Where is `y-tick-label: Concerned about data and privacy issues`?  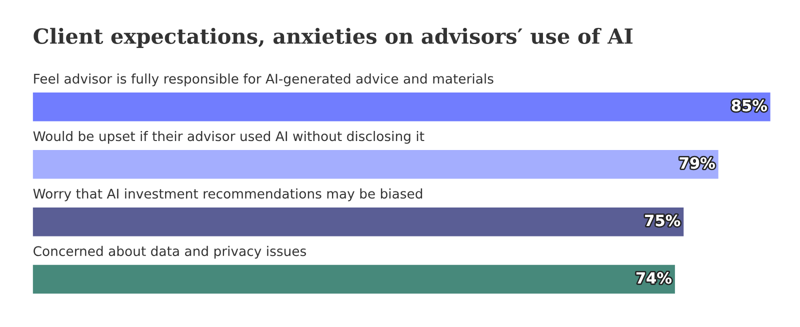
y-tick-label: Concerned about data and privacy issues is located at coordinates (170, 252).